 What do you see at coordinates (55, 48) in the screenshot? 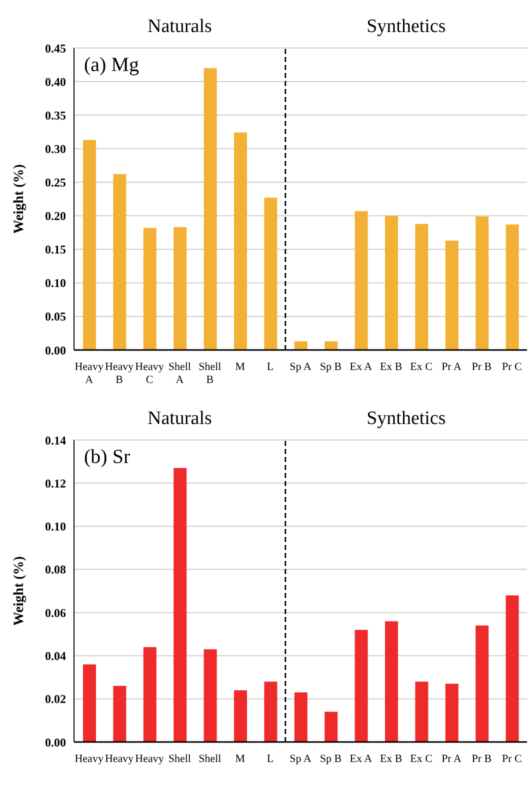
I see `y-tick-label: 0.45` at bounding box center [55, 48].